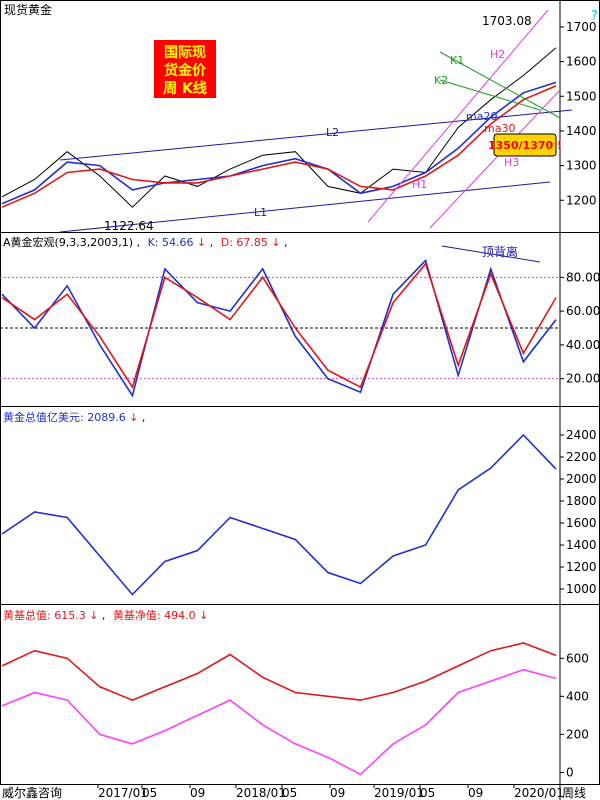 The width and height of the screenshot is (600, 800). What do you see at coordinates (275, 242) in the screenshot?
I see `macro-legend-d-arrow: ↓` at bounding box center [275, 242].